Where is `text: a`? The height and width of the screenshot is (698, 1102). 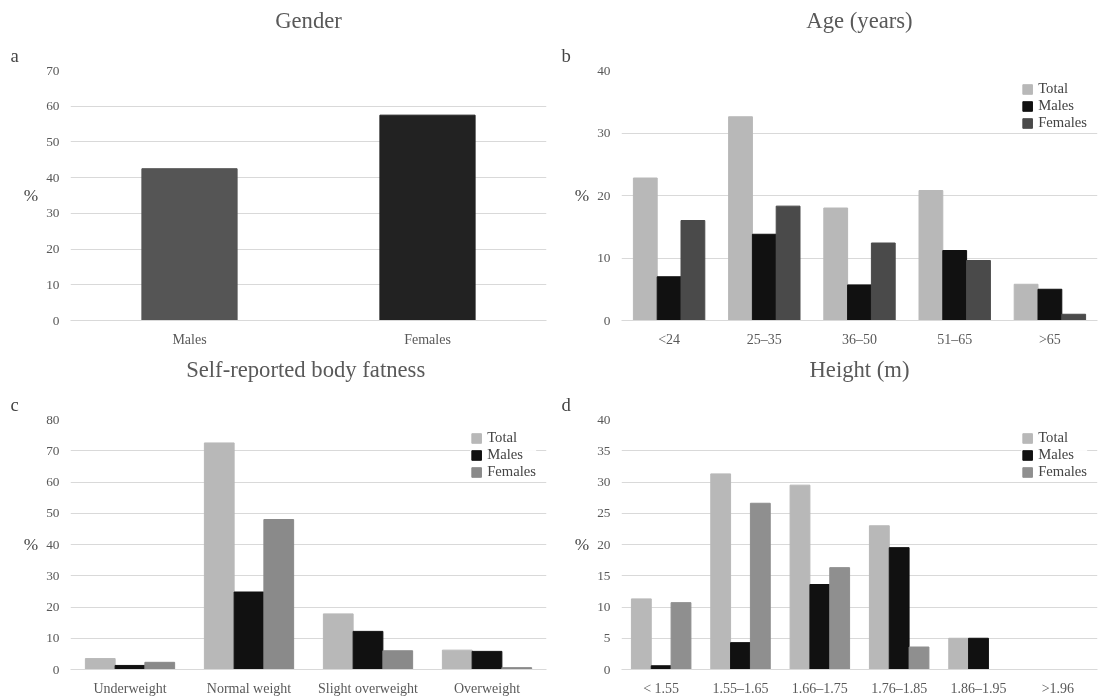
text: a is located at coordinates (15, 55).